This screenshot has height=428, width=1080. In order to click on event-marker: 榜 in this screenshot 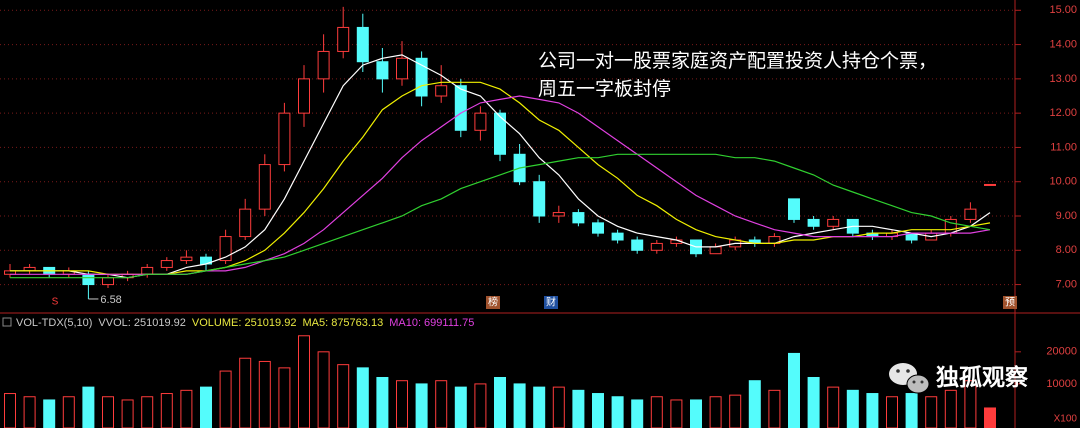, I will do `click(493, 302)`.